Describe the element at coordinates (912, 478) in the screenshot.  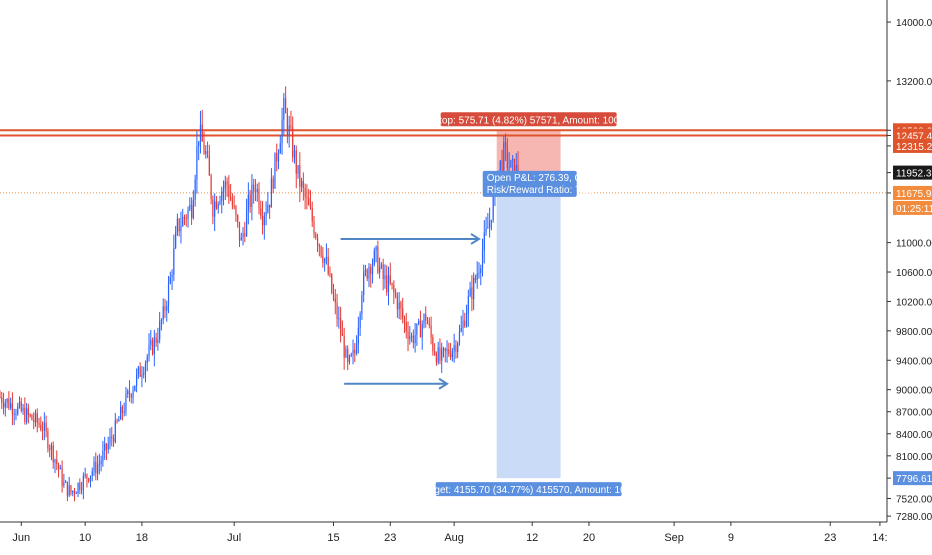
I see `y-price-badge` at that location.